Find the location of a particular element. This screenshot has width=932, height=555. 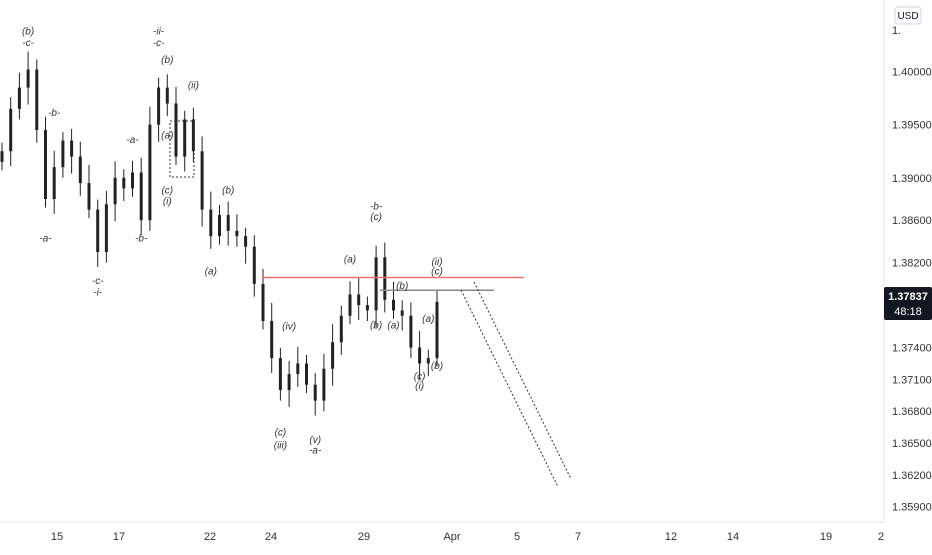

wave-label-3: -a- is located at coordinates (45, 238).